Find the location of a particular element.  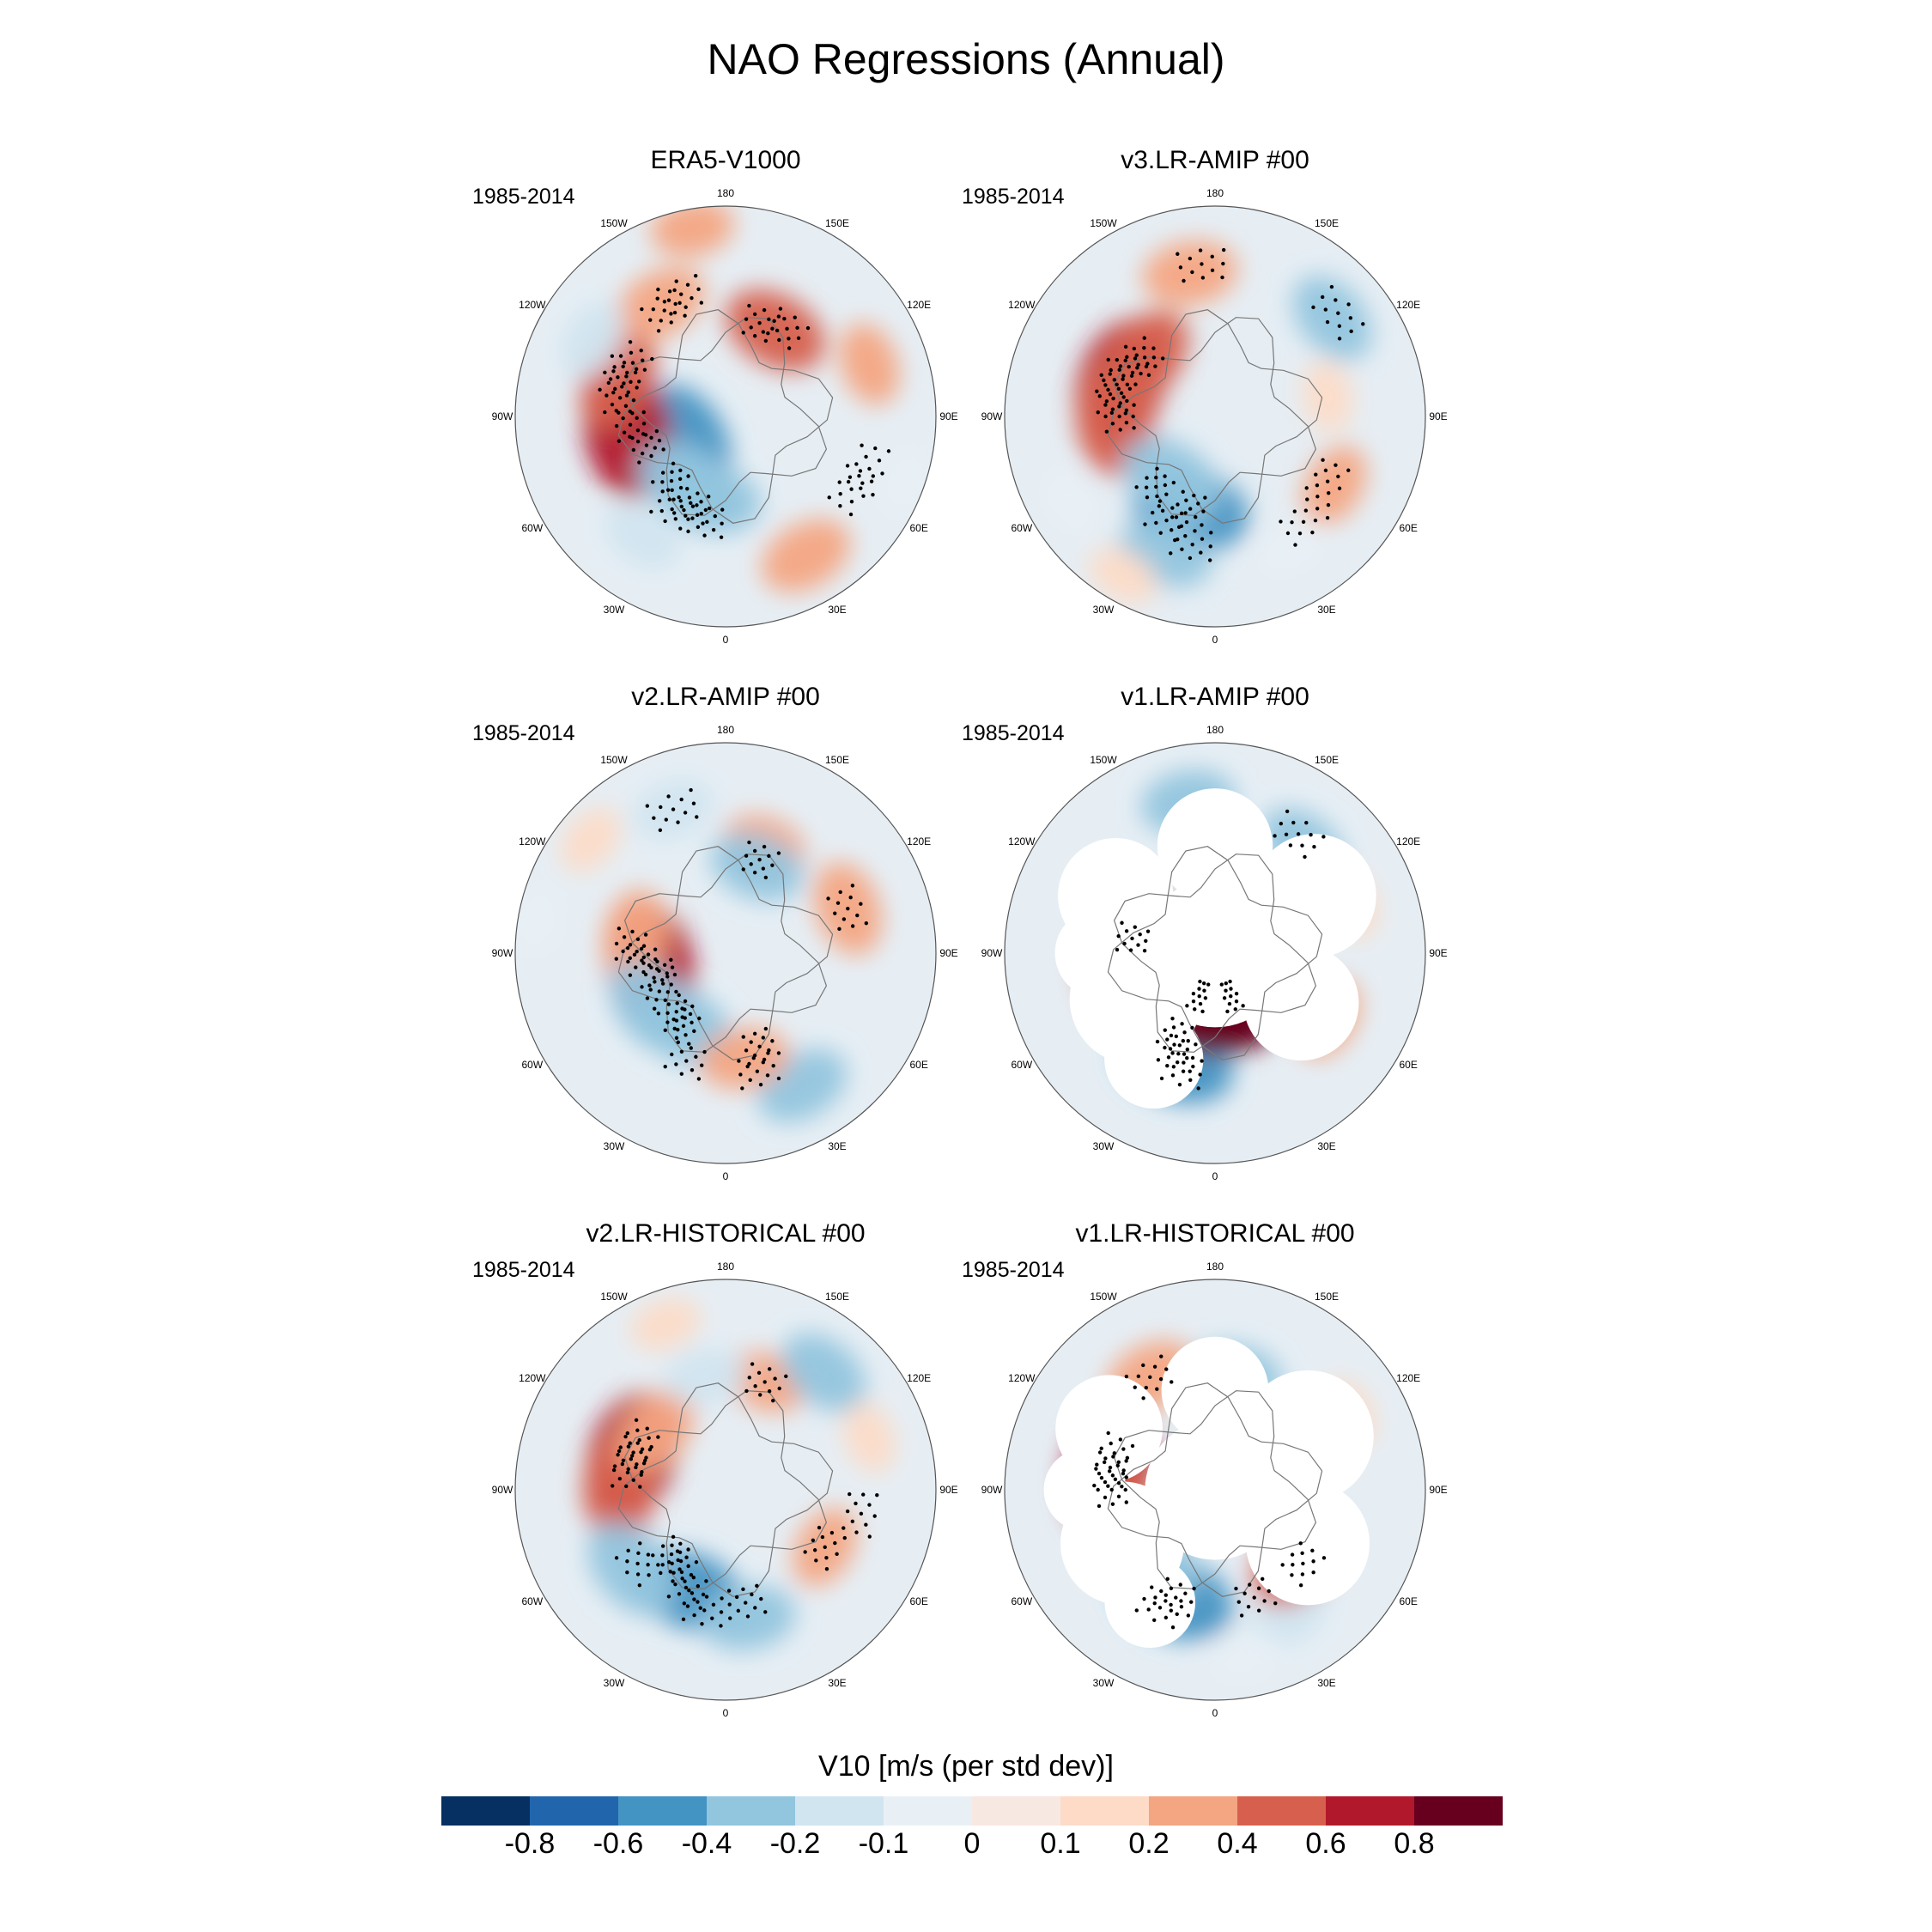

longitude-label: 90E is located at coordinates (1438, 953).